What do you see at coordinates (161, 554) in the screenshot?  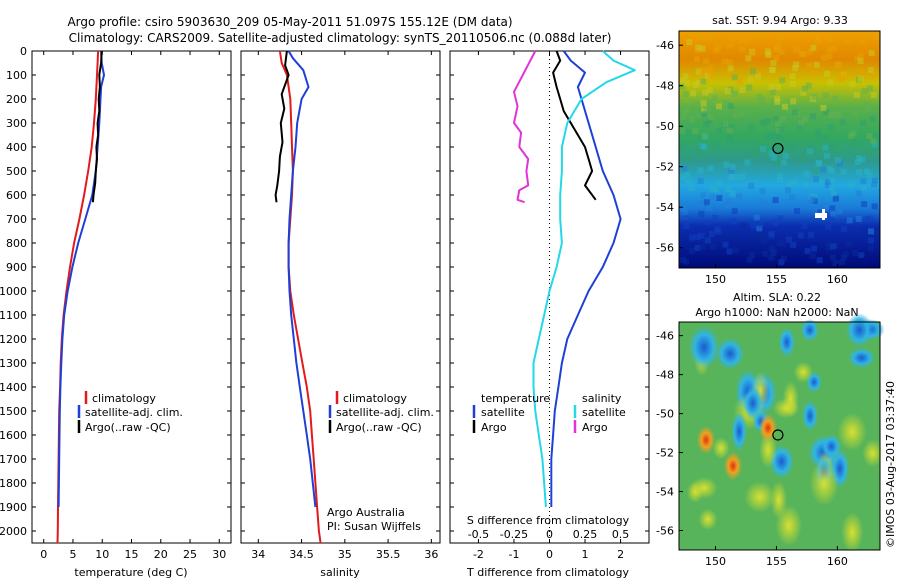 I see `x-tick-label: 20` at bounding box center [161, 554].